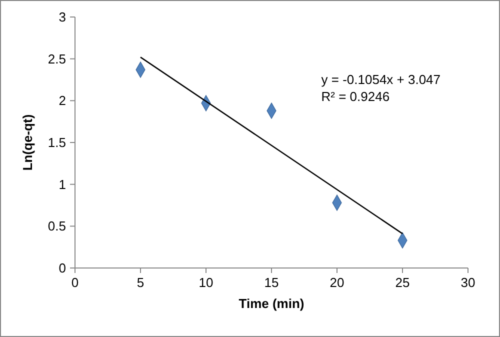 This screenshot has height=337, width=500. What do you see at coordinates (62, 17) in the screenshot?
I see `y-tick-label: 3` at bounding box center [62, 17].